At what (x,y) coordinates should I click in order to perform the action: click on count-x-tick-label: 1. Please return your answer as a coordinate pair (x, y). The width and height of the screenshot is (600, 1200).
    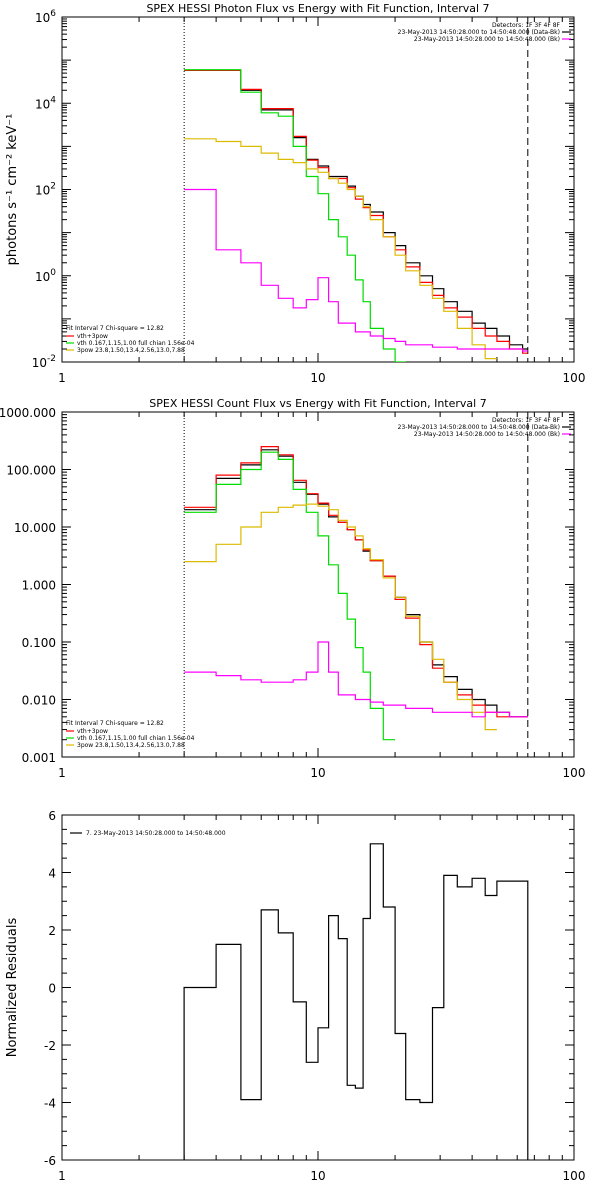
    Looking at the image, I should click on (62, 773).